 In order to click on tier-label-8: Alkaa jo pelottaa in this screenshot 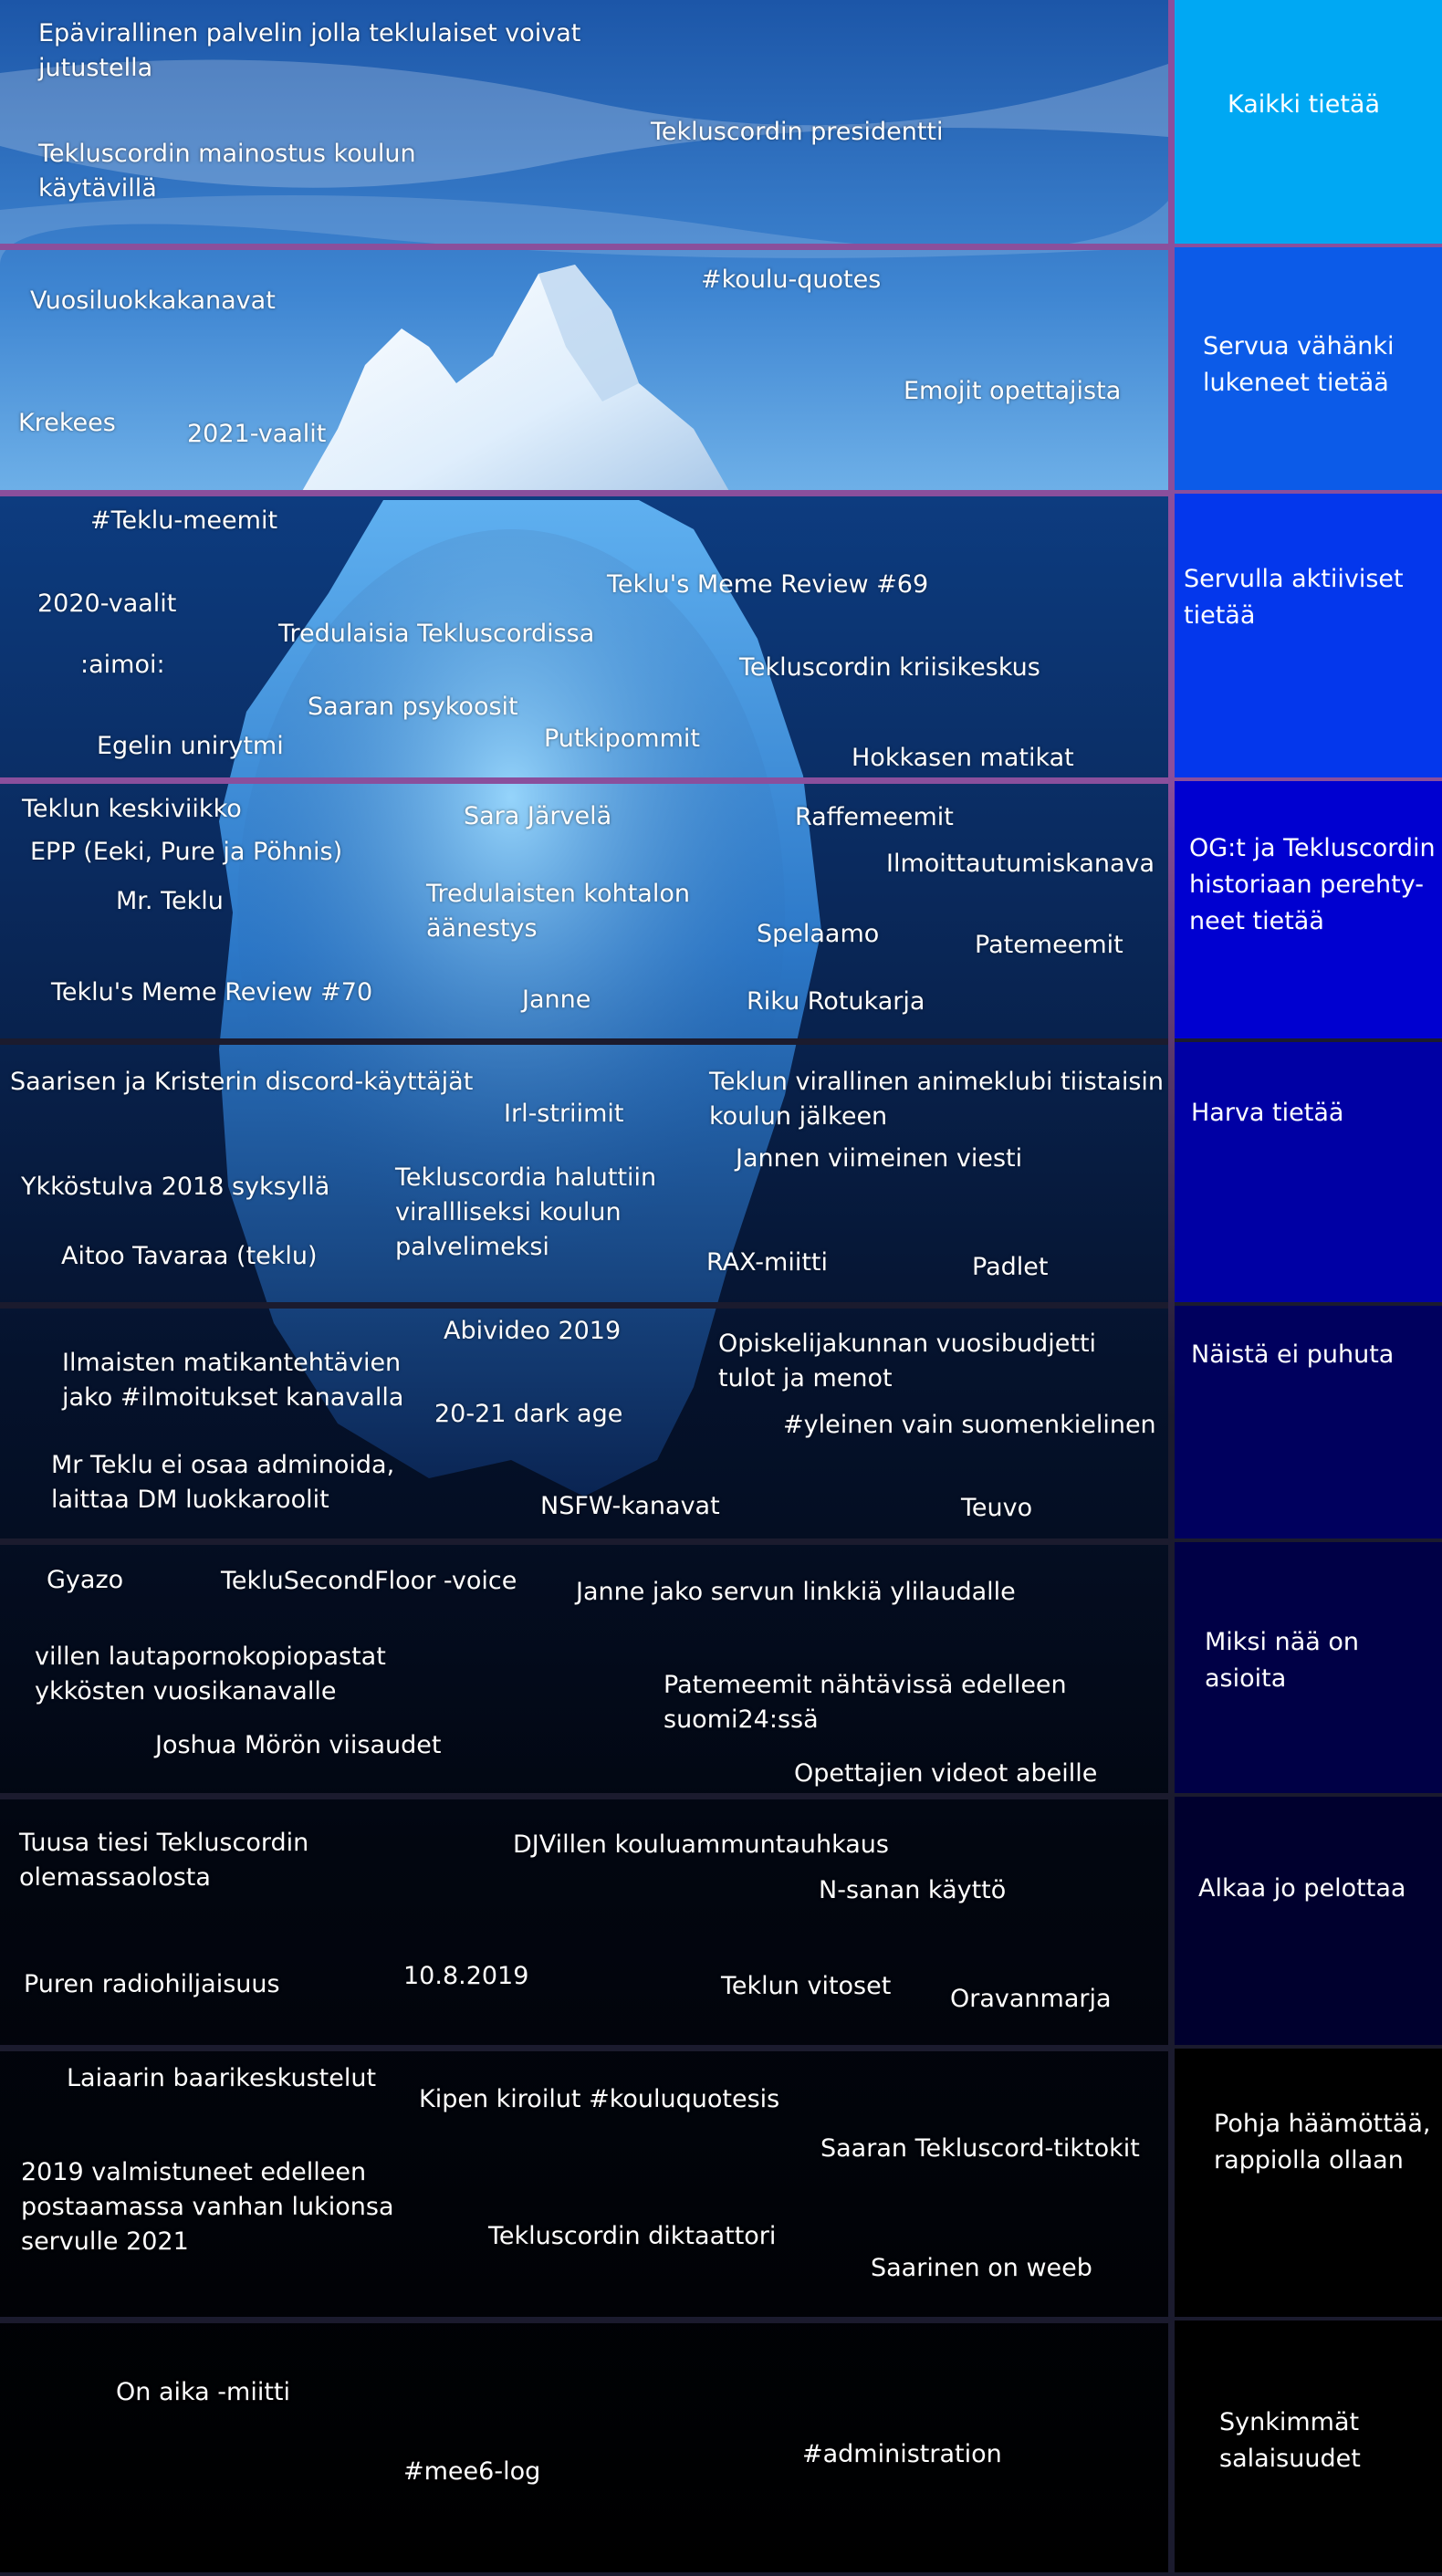, I will do `click(1302, 1888)`.